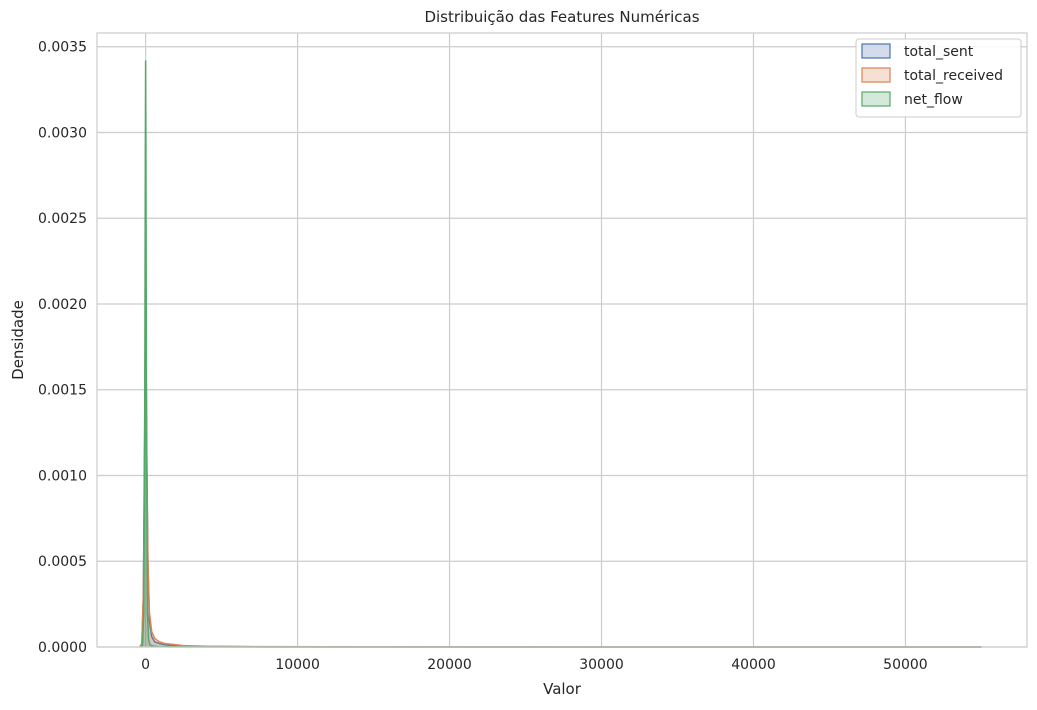 The width and height of the screenshot is (1037, 710). Describe the element at coordinates (939, 52) in the screenshot. I see `legend-label: total_sent` at that location.